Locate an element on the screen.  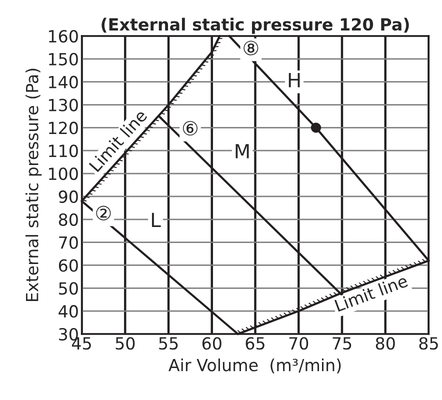
y-tick-label: 80 is located at coordinates (68, 219).